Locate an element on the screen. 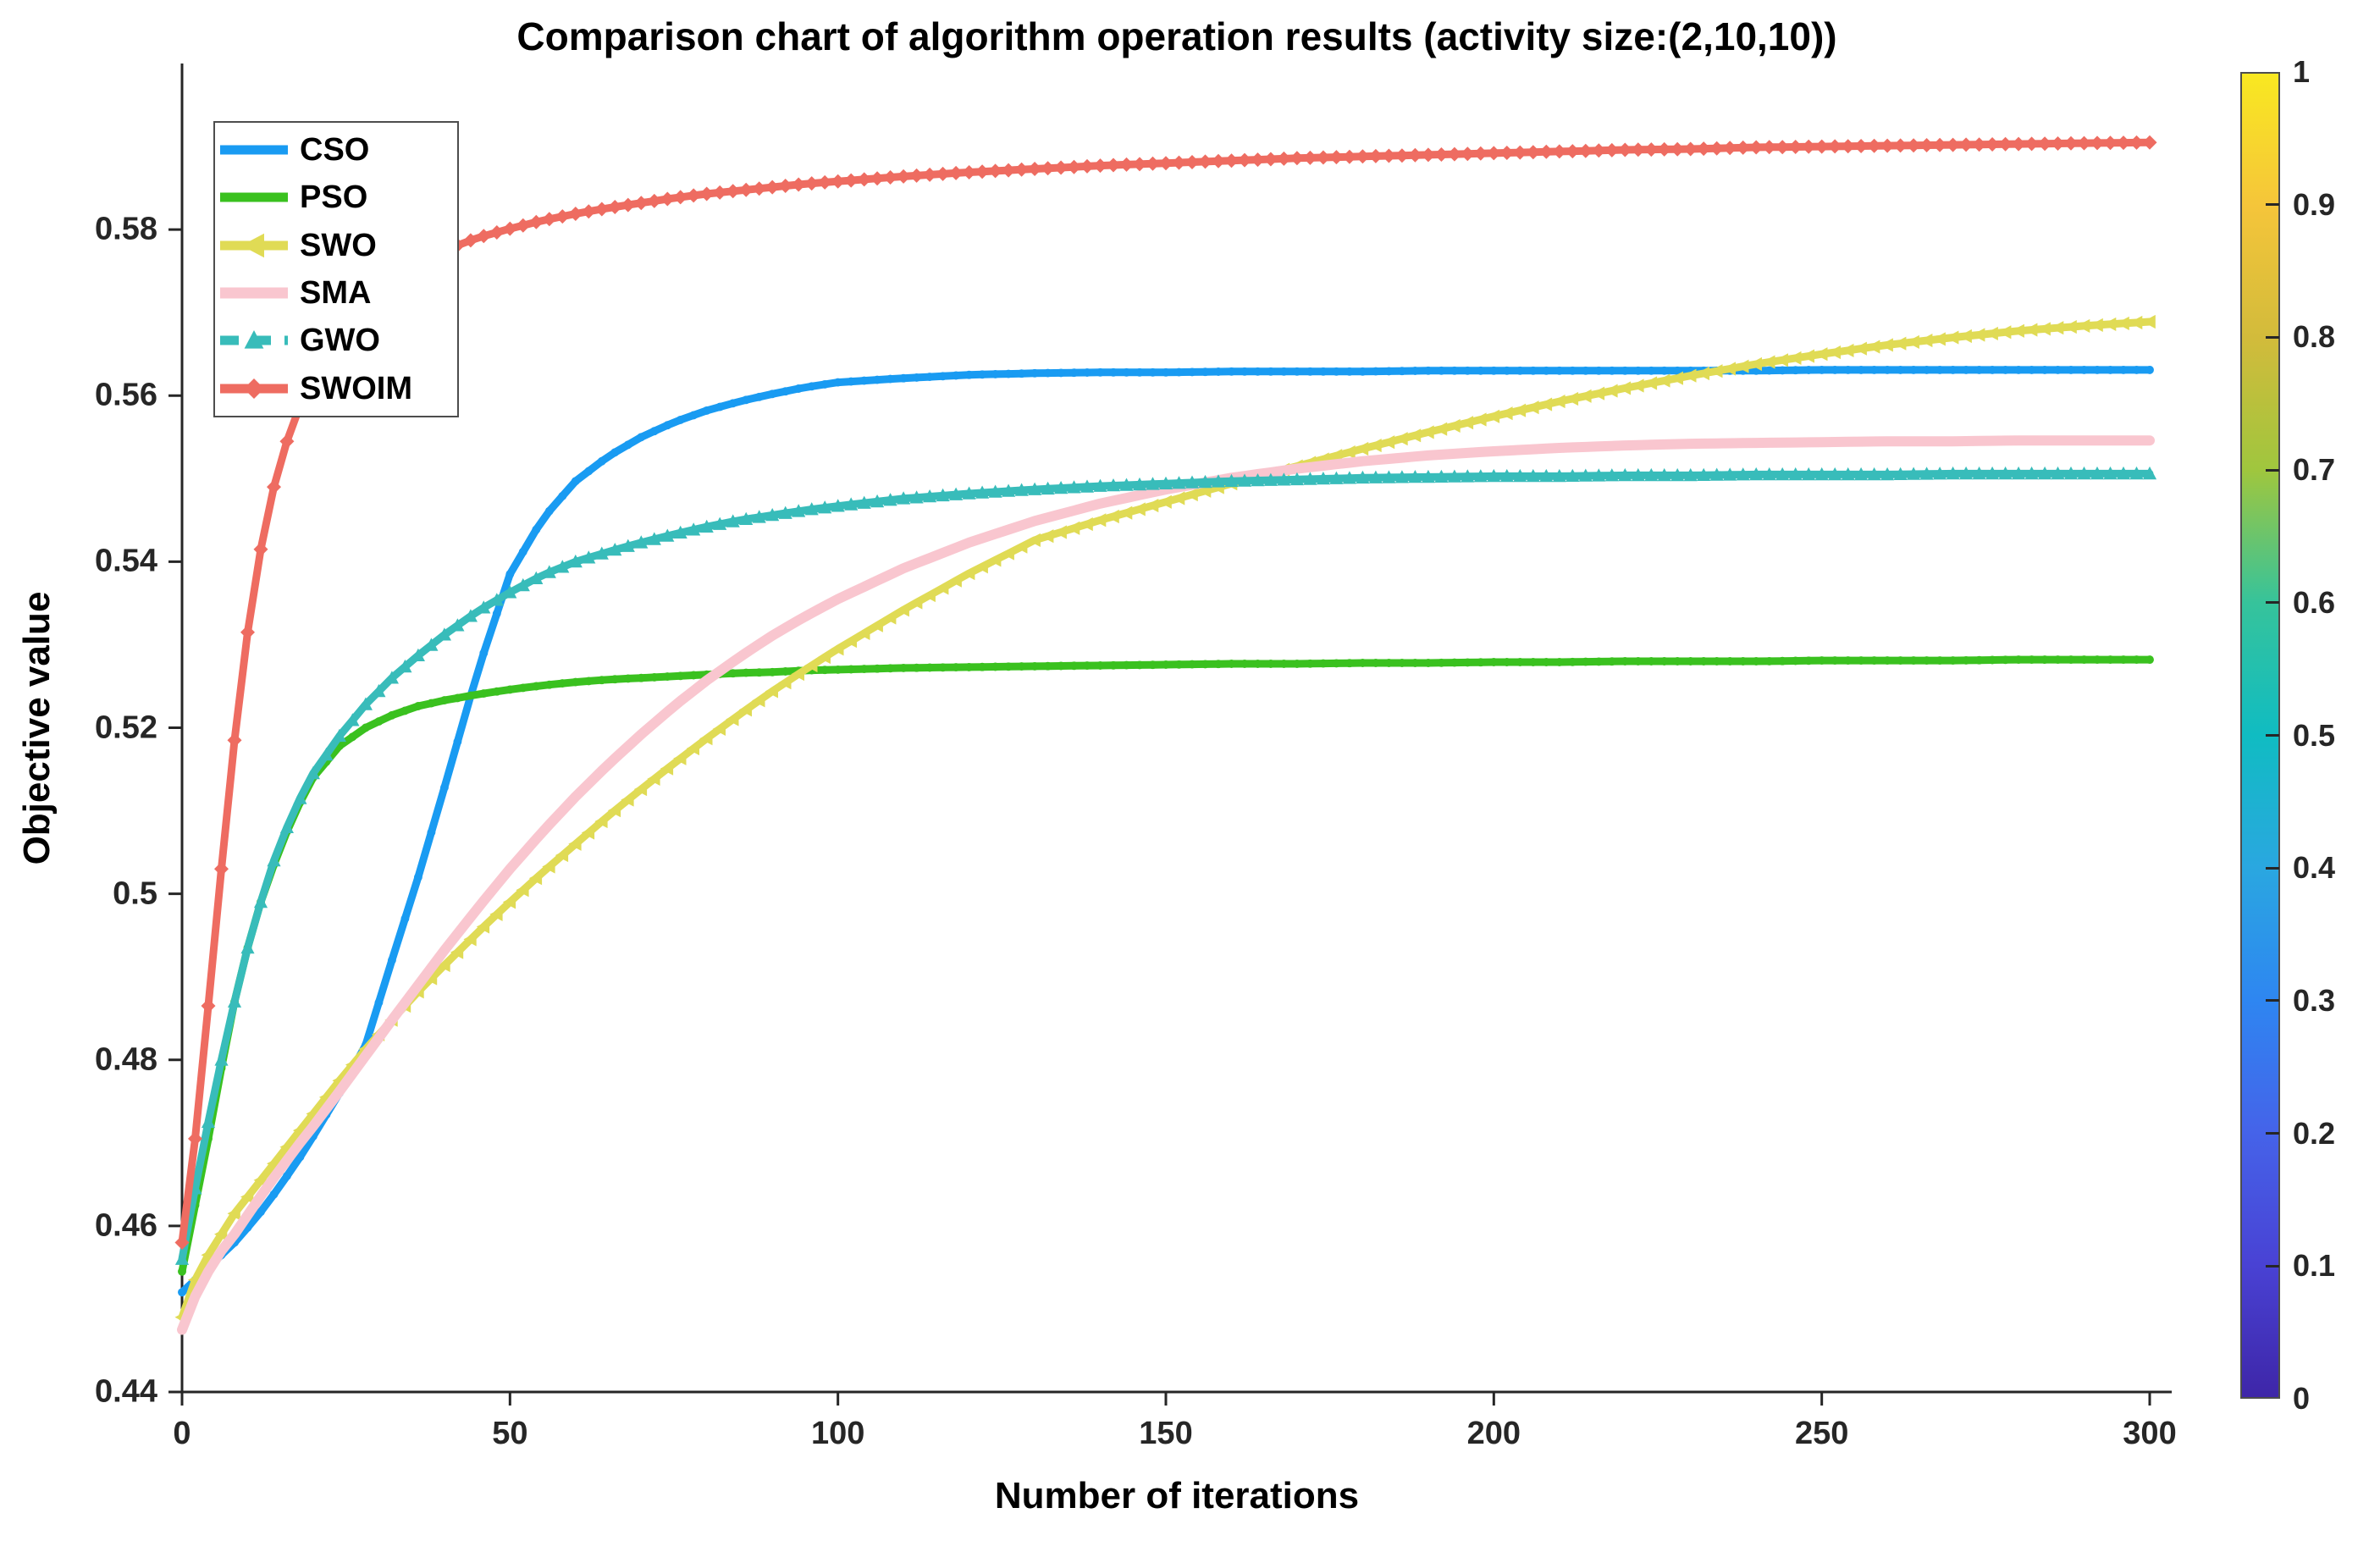  legend-line-sample-pso is located at coordinates (254, 197).